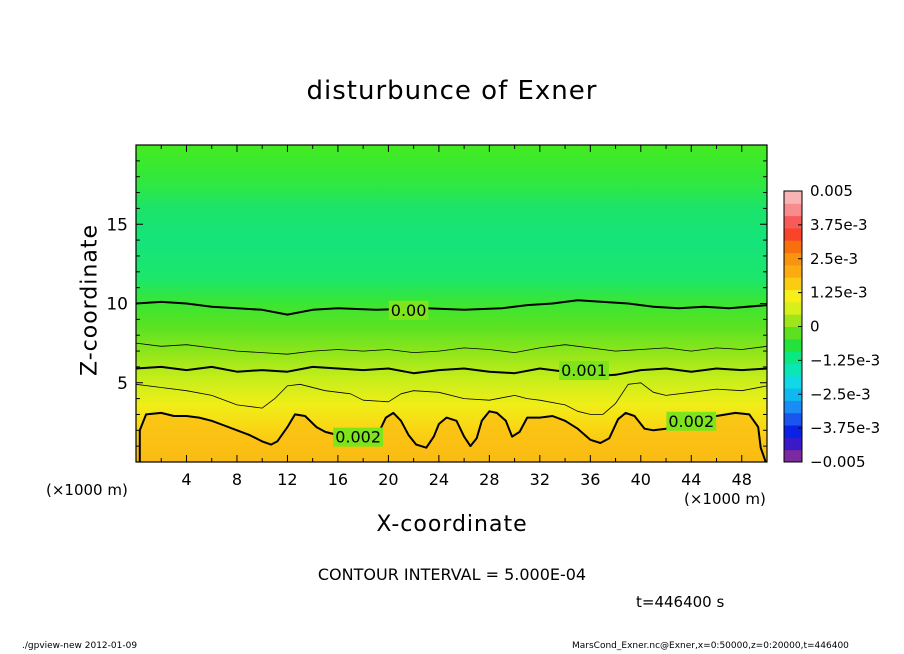  I want to click on y-tick-label: 15, so click(117, 225).